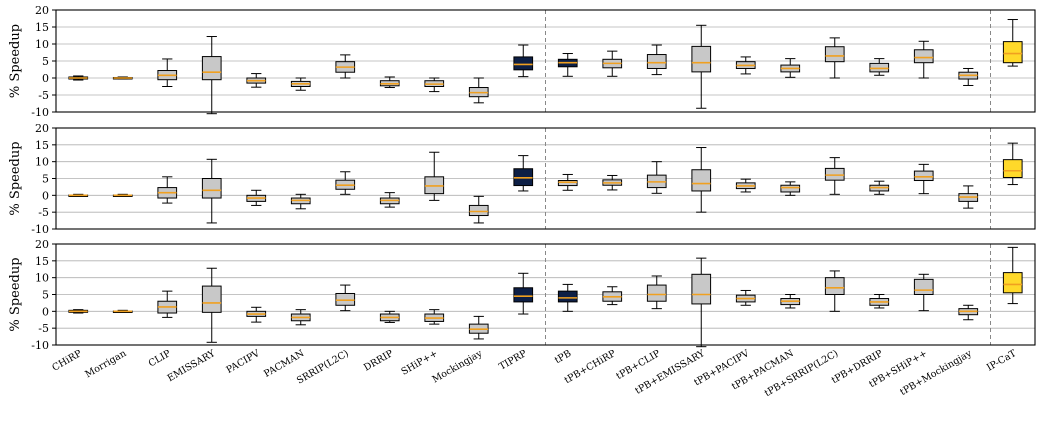 The width and height of the screenshot is (1042, 433). Describe the element at coordinates (15, 61) in the screenshot. I see `y-axis-label: % Speedup` at that location.